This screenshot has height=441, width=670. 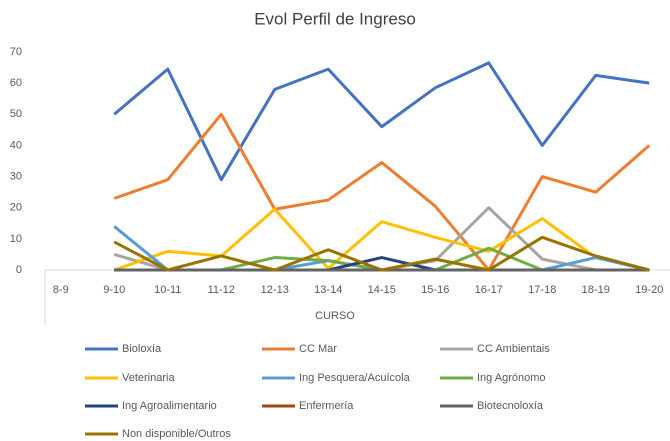 What do you see at coordinates (16, 52) in the screenshot?
I see `y-tick-label: 70` at bounding box center [16, 52].